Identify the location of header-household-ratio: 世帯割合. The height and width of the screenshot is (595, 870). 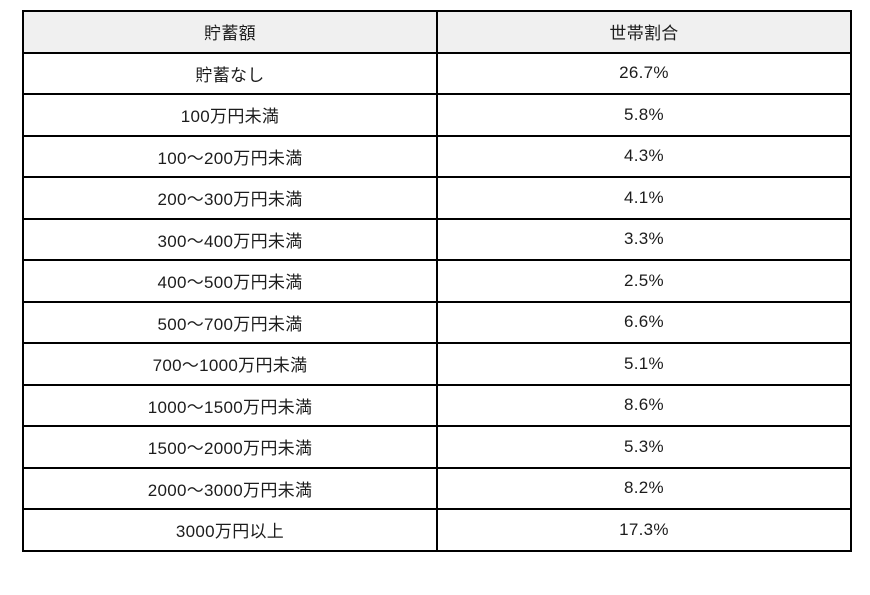
(644, 32).